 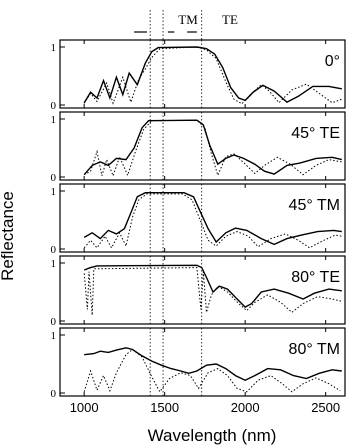 What do you see at coordinates (84, 407) in the screenshot?
I see `x-tick-label: 1000` at bounding box center [84, 407].